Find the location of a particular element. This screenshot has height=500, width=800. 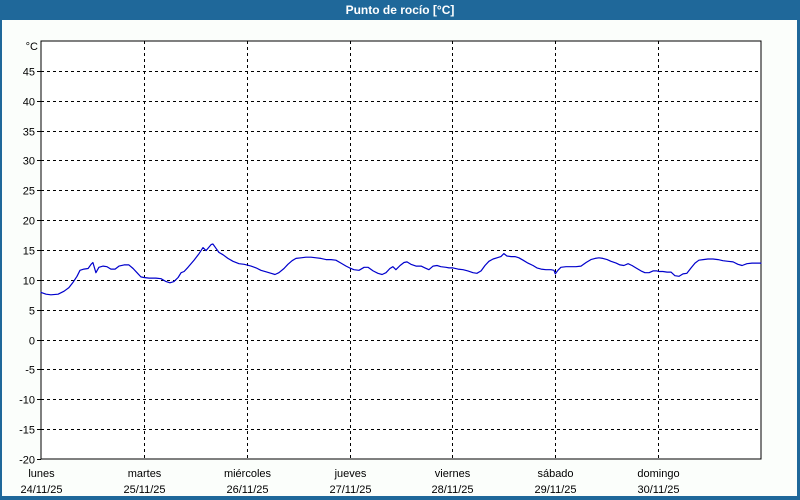

window-title-bar: Punto de rocío [°C] is located at coordinates (400, 10).